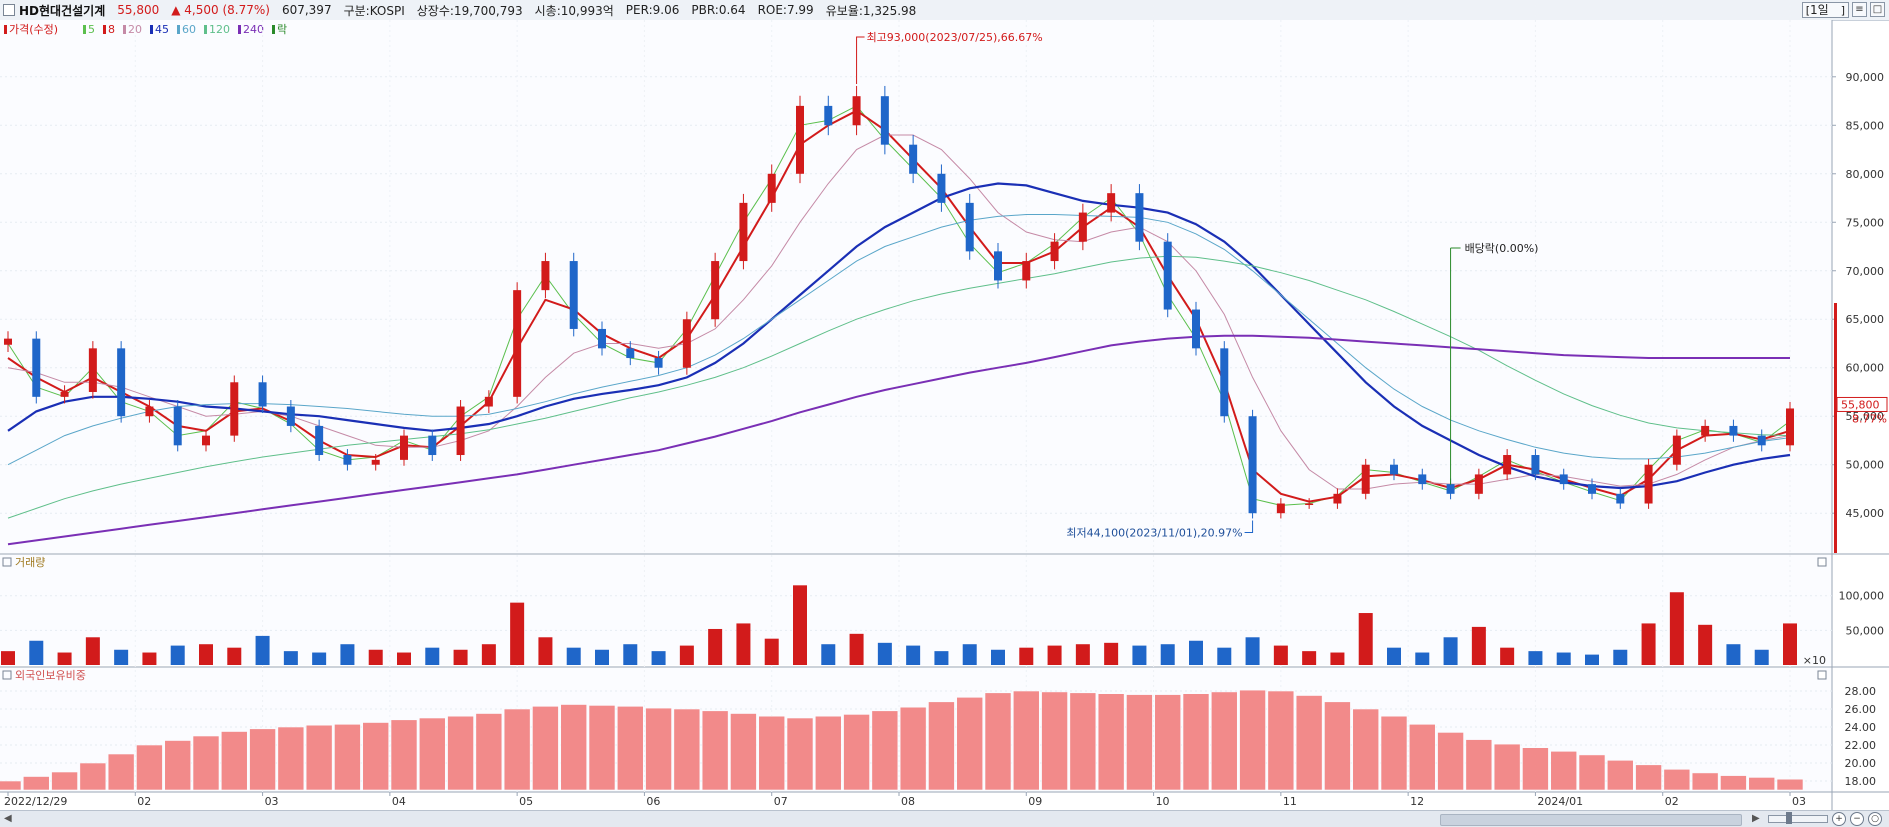 This screenshot has width=1889, height=827. What do you see at coordinates (1865, 125) in the screenshot?
I see `price-tick-label: 85,000` at bounding box center [1865, 125].